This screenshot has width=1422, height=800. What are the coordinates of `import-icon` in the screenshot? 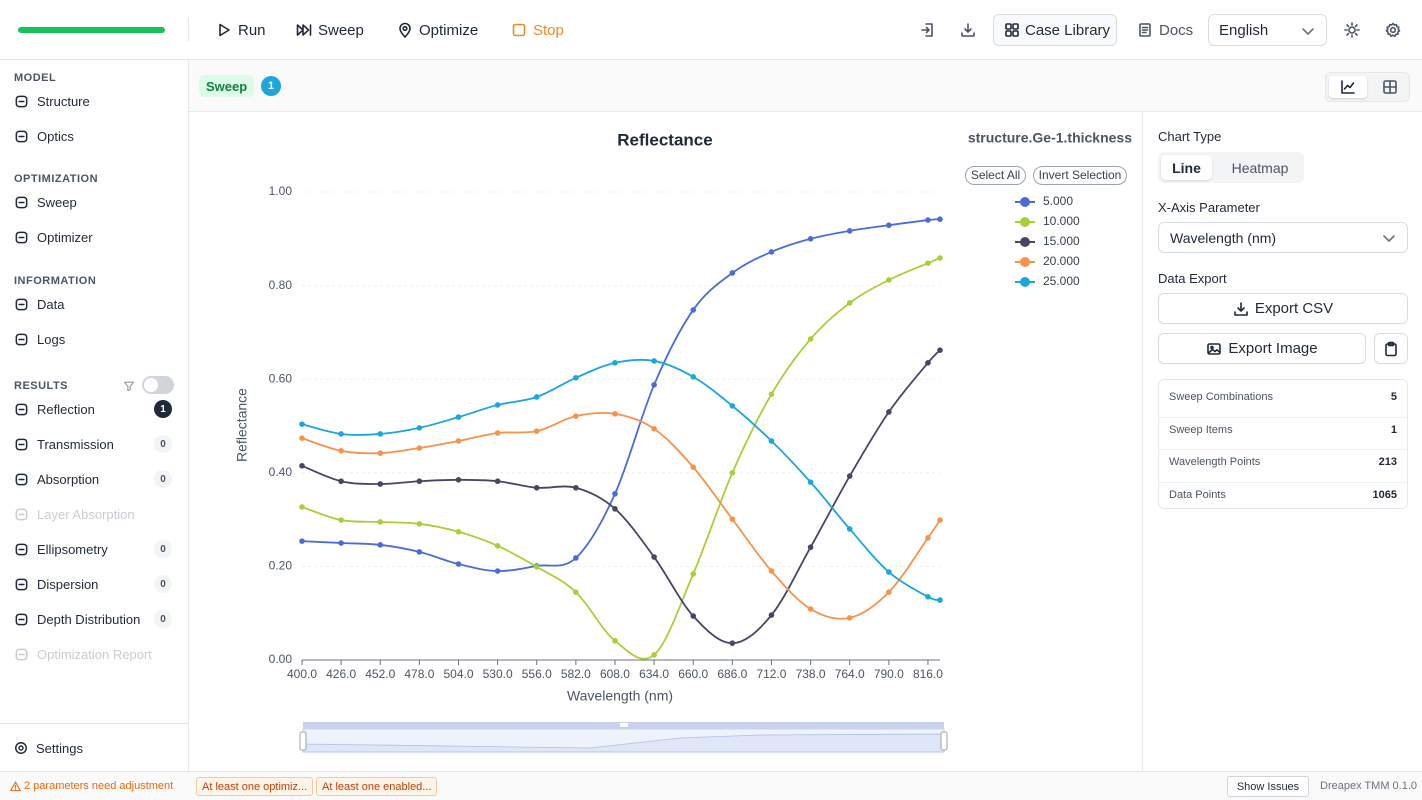 It's located at (928, 30).